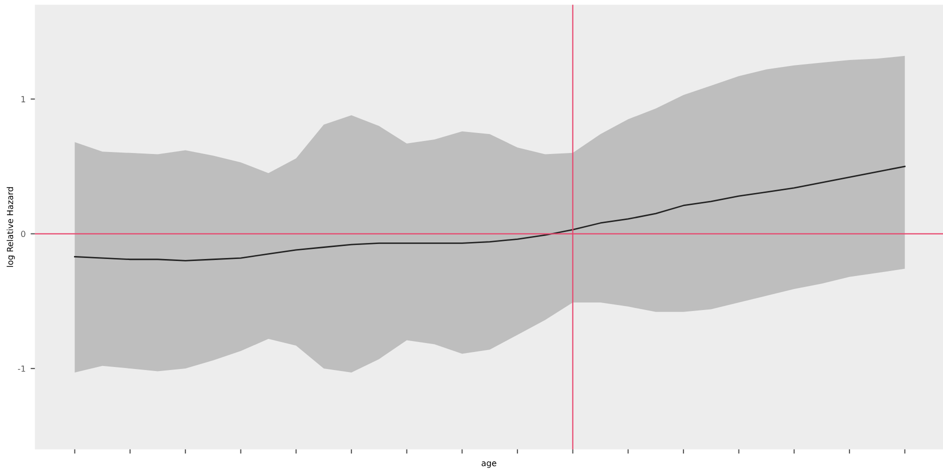 The width and height of the screenshot is (943, 473). Describe the element at coordinates (10, 227) in the screenshot. I see `y-axis-title: log Relative Hazard` at that location.